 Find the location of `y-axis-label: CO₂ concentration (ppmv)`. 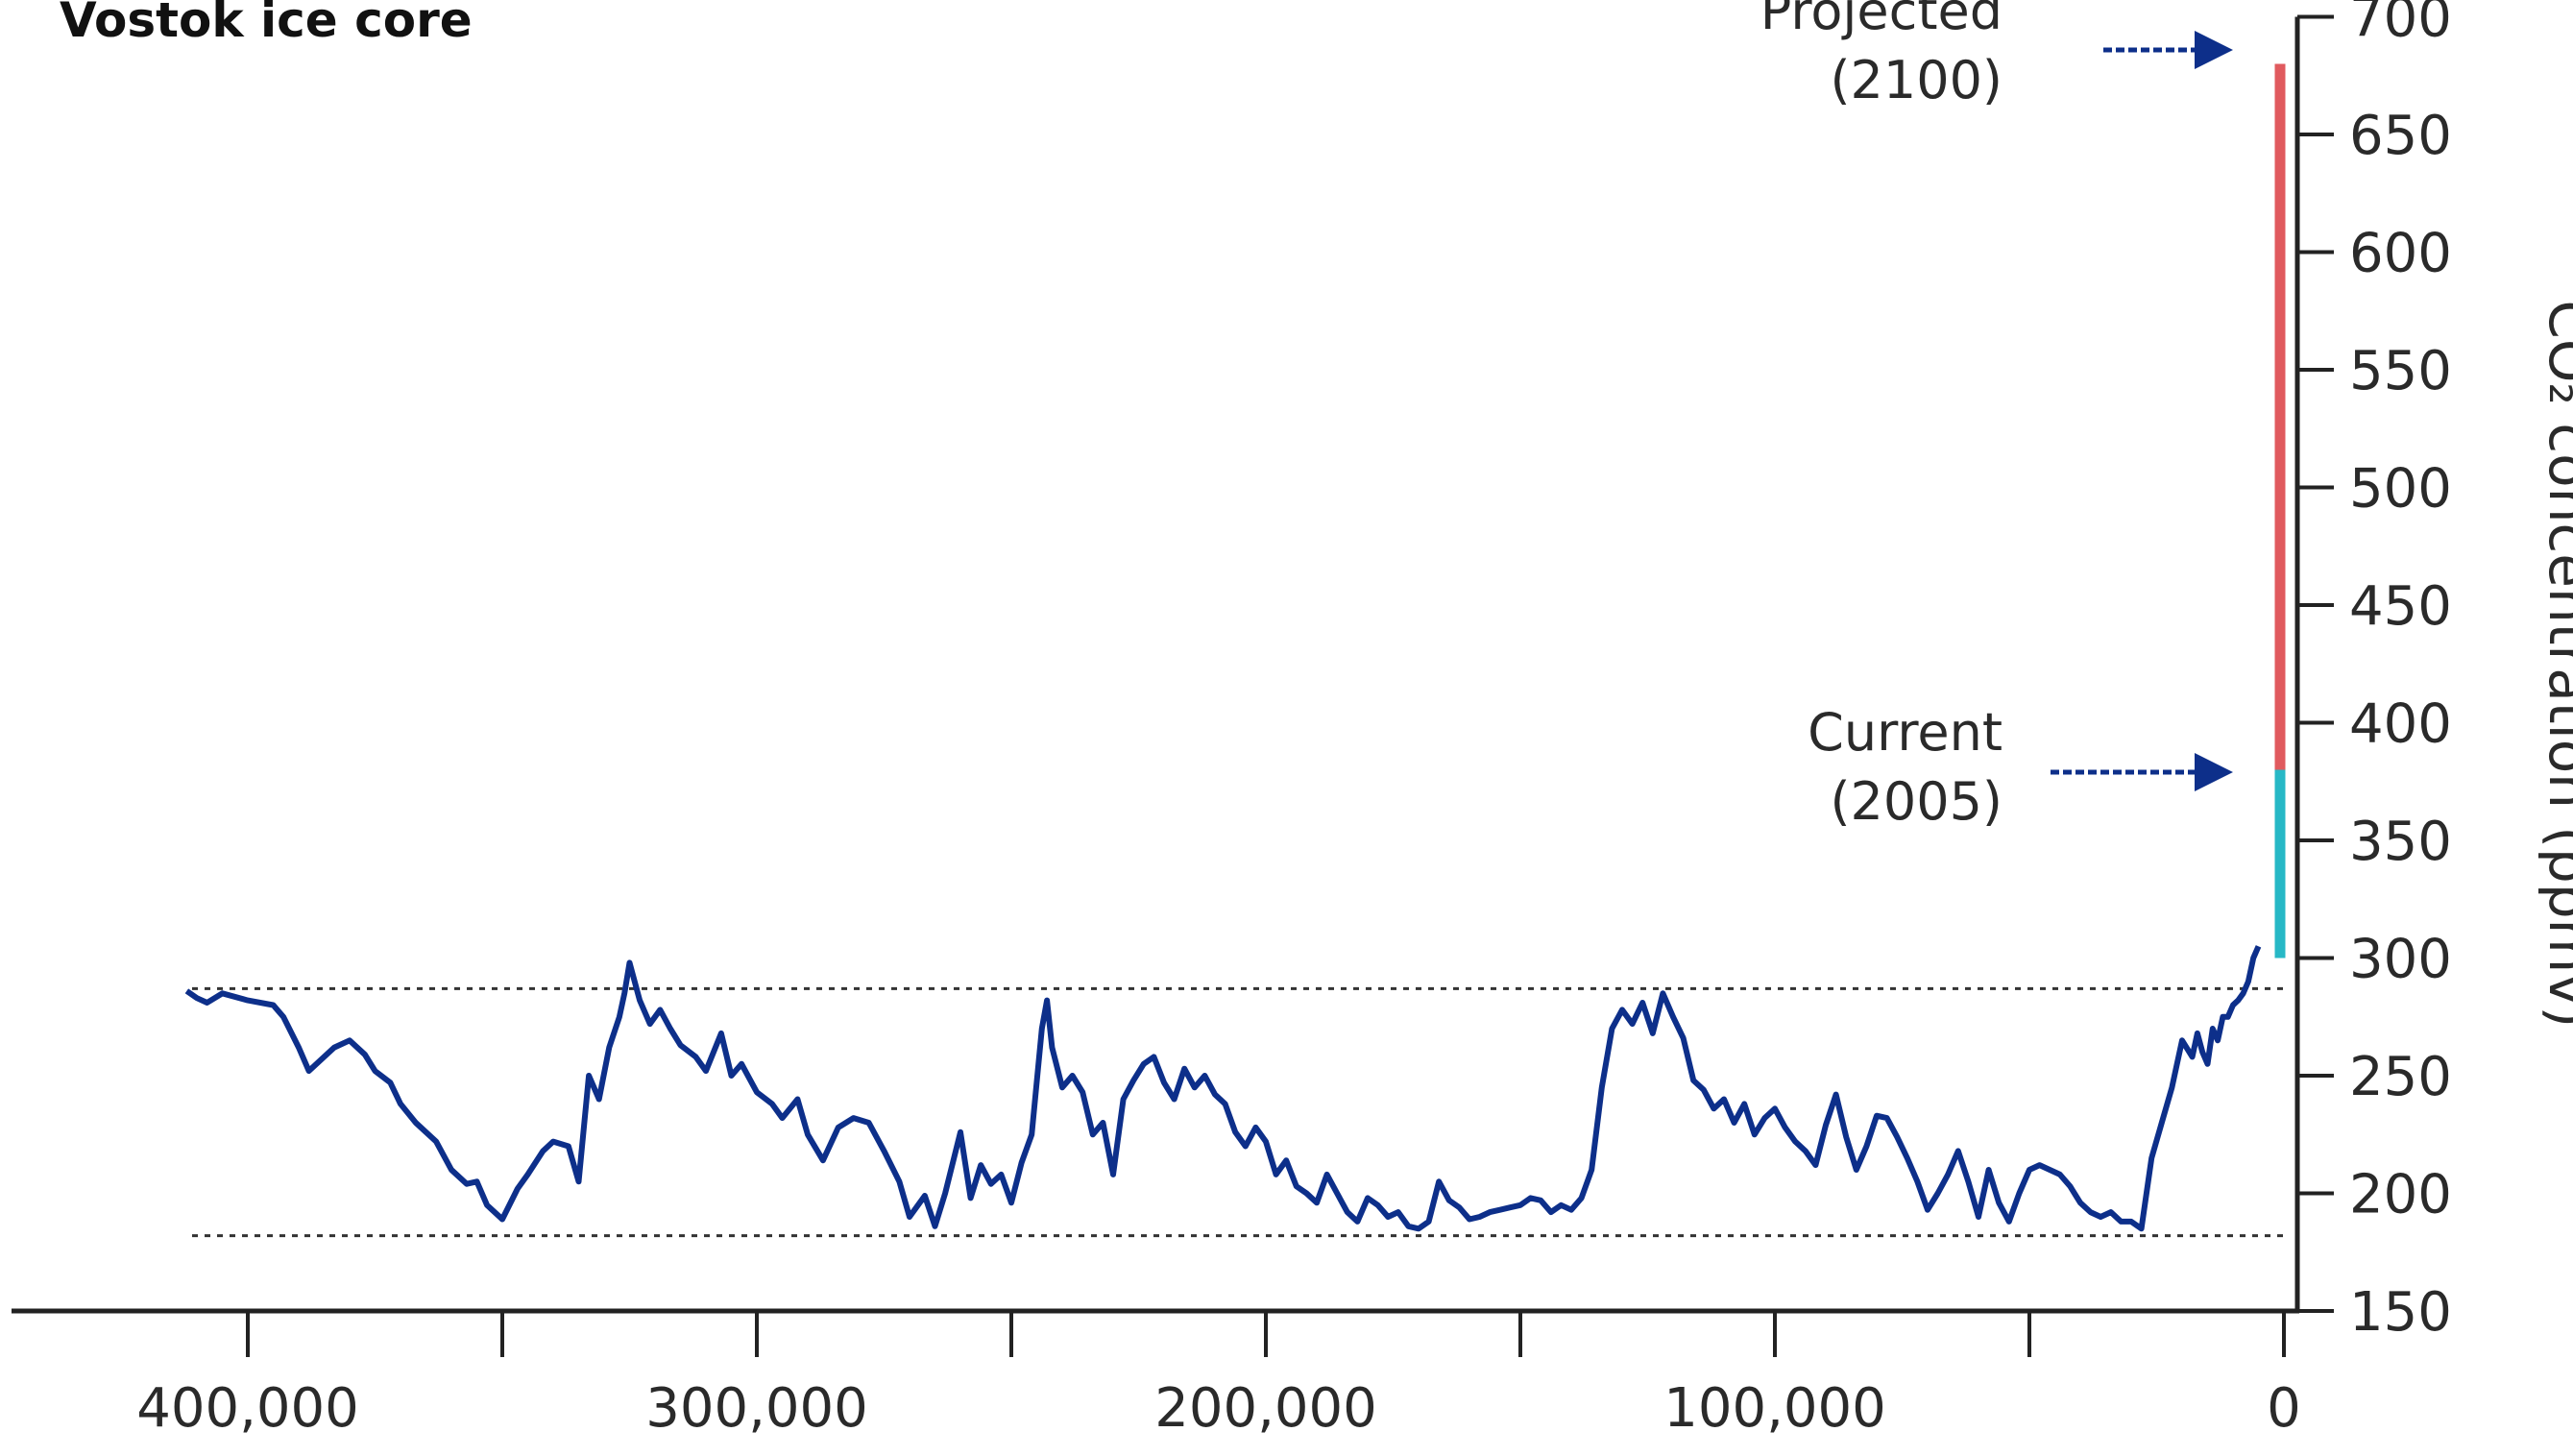

y-axis-label: CO₂ concentration (ppmv) is located at coordinates (2555, 664).